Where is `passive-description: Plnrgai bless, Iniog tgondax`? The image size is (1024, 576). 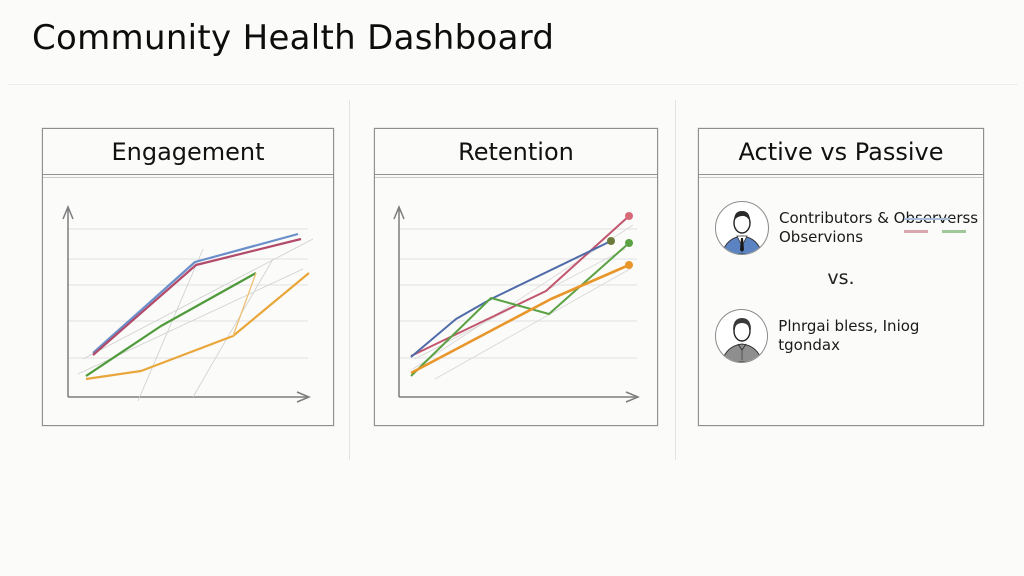
passive-description: Plnrgai bless, Iniog tgondax is located at coordinates (880, 336).